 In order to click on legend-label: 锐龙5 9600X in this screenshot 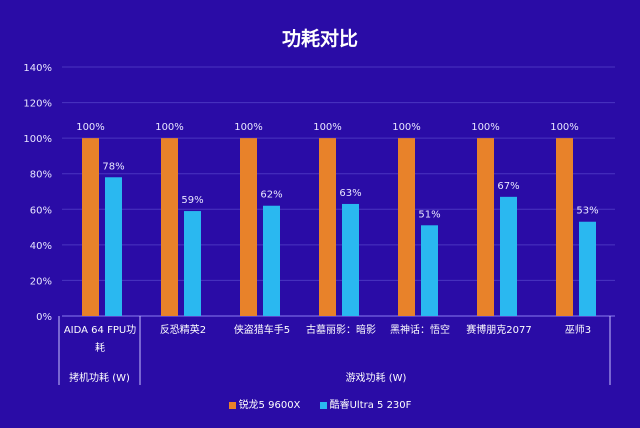, I will do `click(269, 405)`.